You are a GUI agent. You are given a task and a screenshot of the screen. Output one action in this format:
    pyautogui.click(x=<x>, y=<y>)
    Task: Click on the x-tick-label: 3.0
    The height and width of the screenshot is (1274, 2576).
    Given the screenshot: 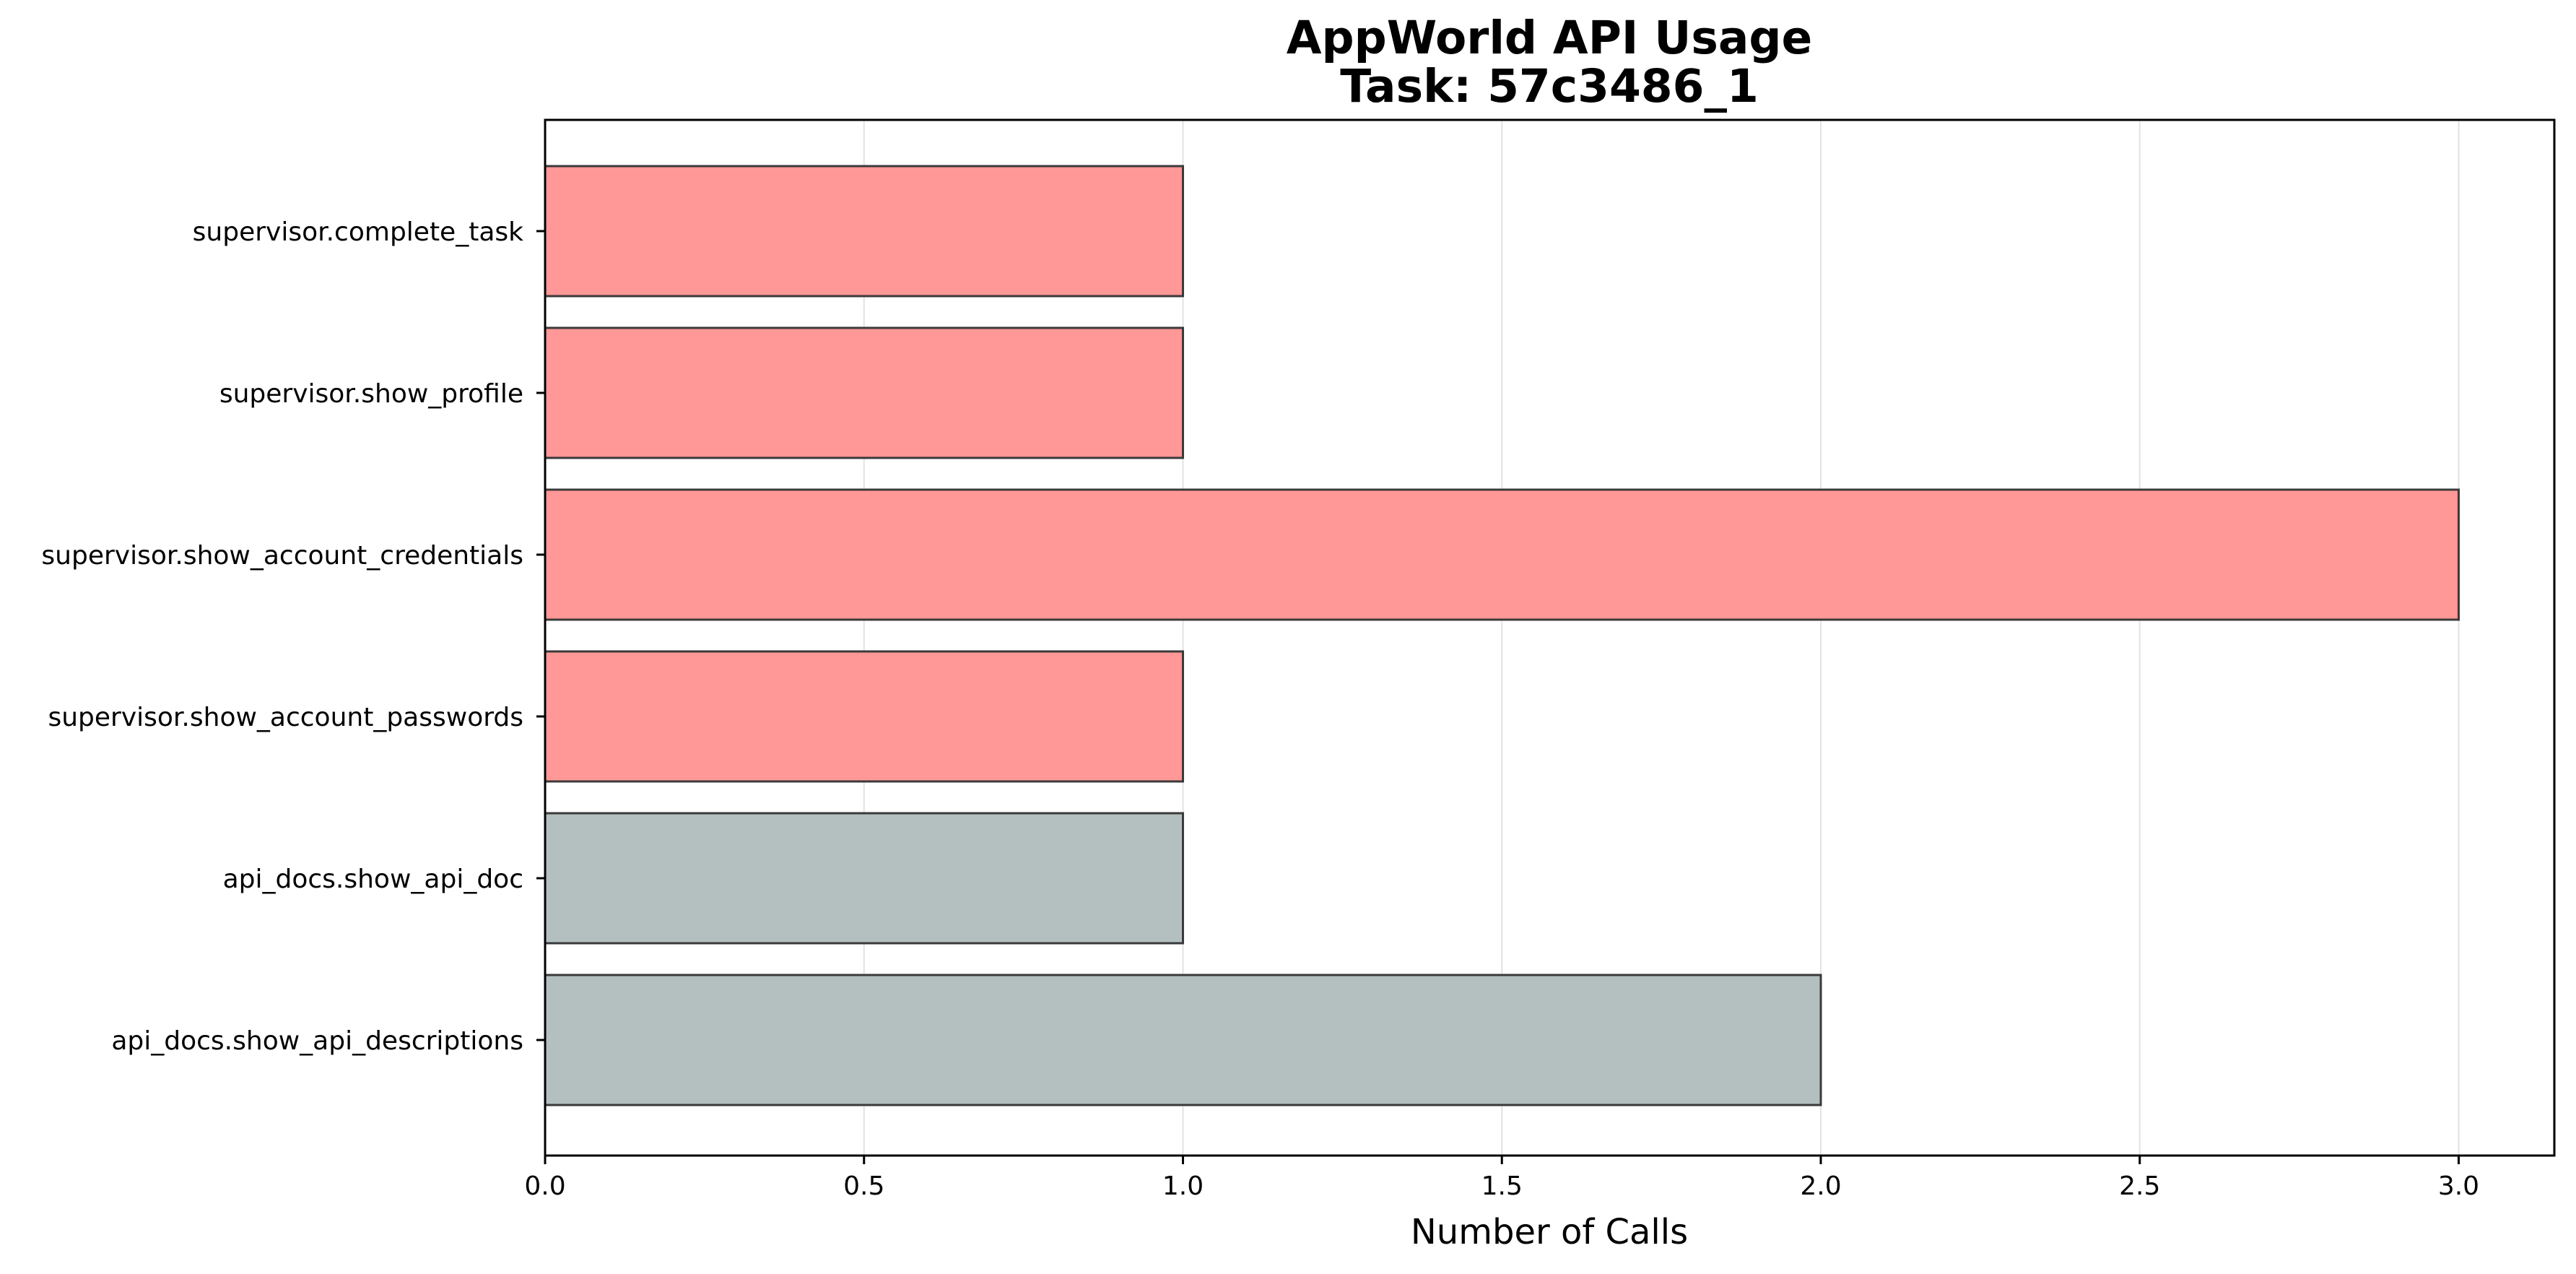 What is the action you would take?
    pyautogui.click(x=2458, y=1186)
    